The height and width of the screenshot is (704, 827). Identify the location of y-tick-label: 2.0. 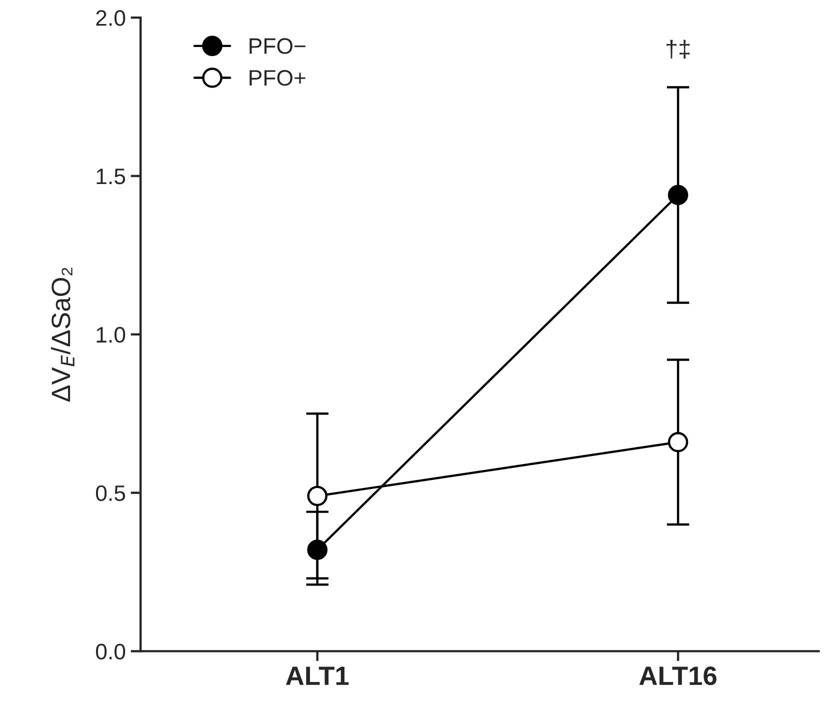
(111, 18).